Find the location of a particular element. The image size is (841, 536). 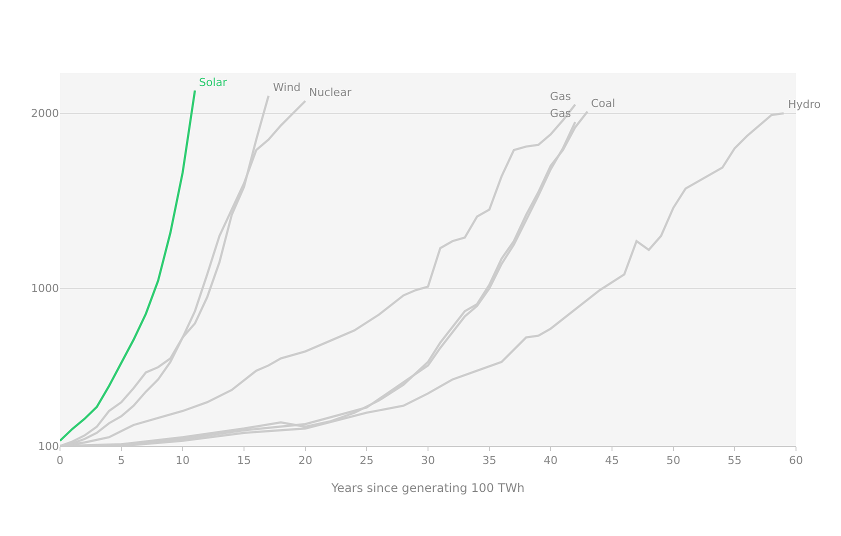

series-label: Hydro is located at coordinates (805, 104).